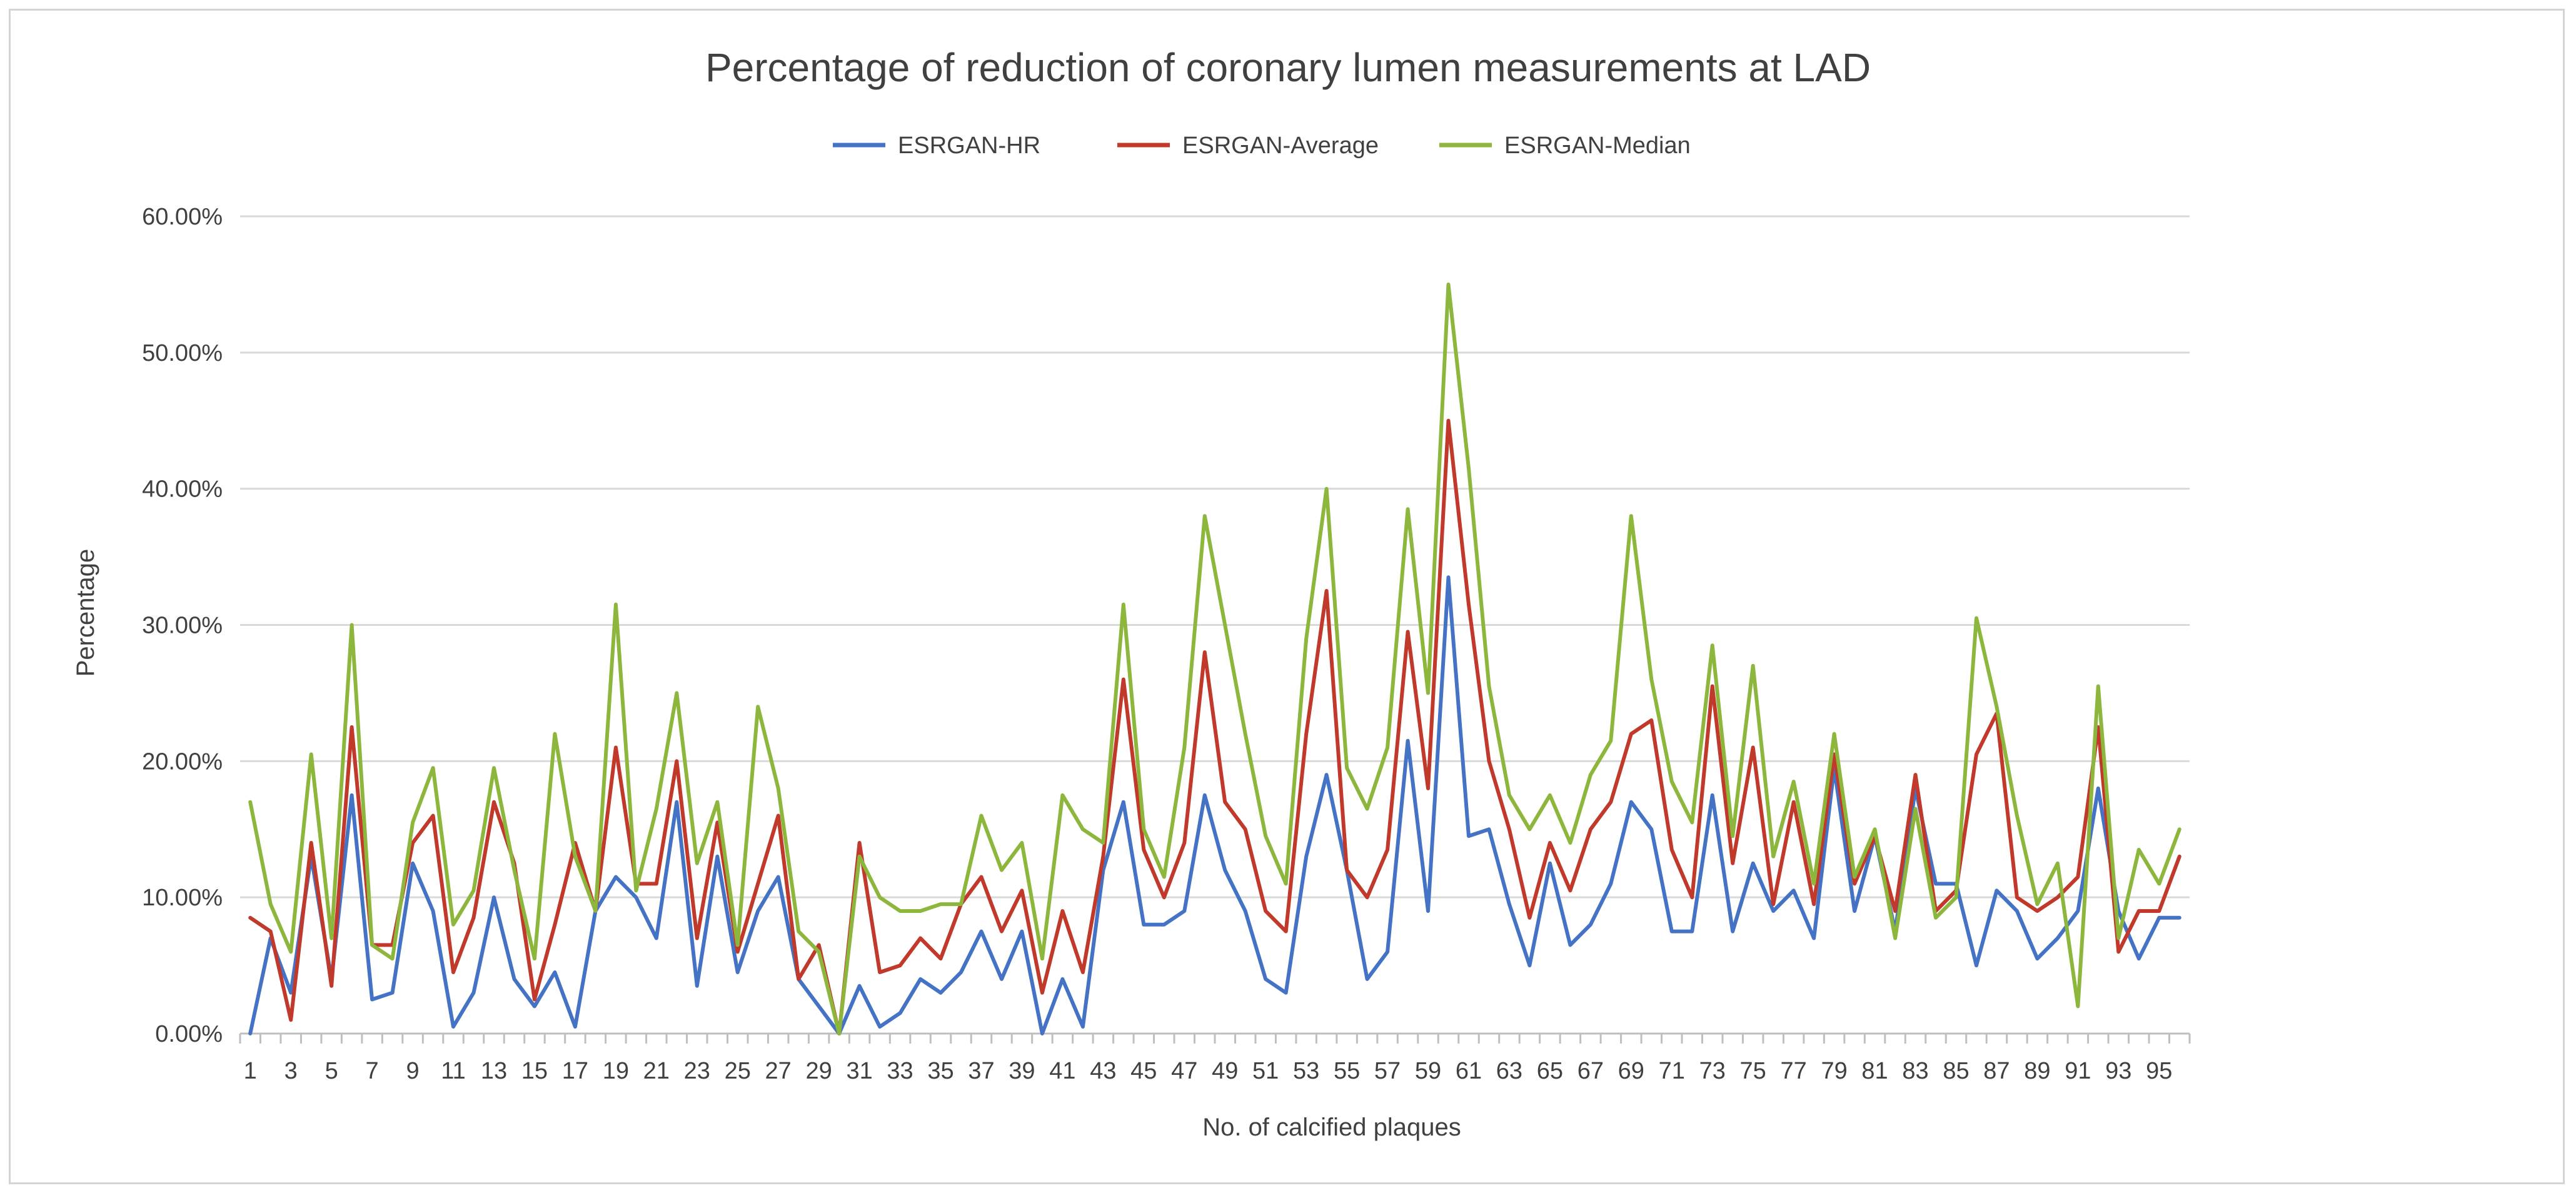 The height and width of the screenshot is (1203, 2576). Describe the element at coordinates (1874, 1071) in the screenshot. I see `x-tick-label: 81` at that location.